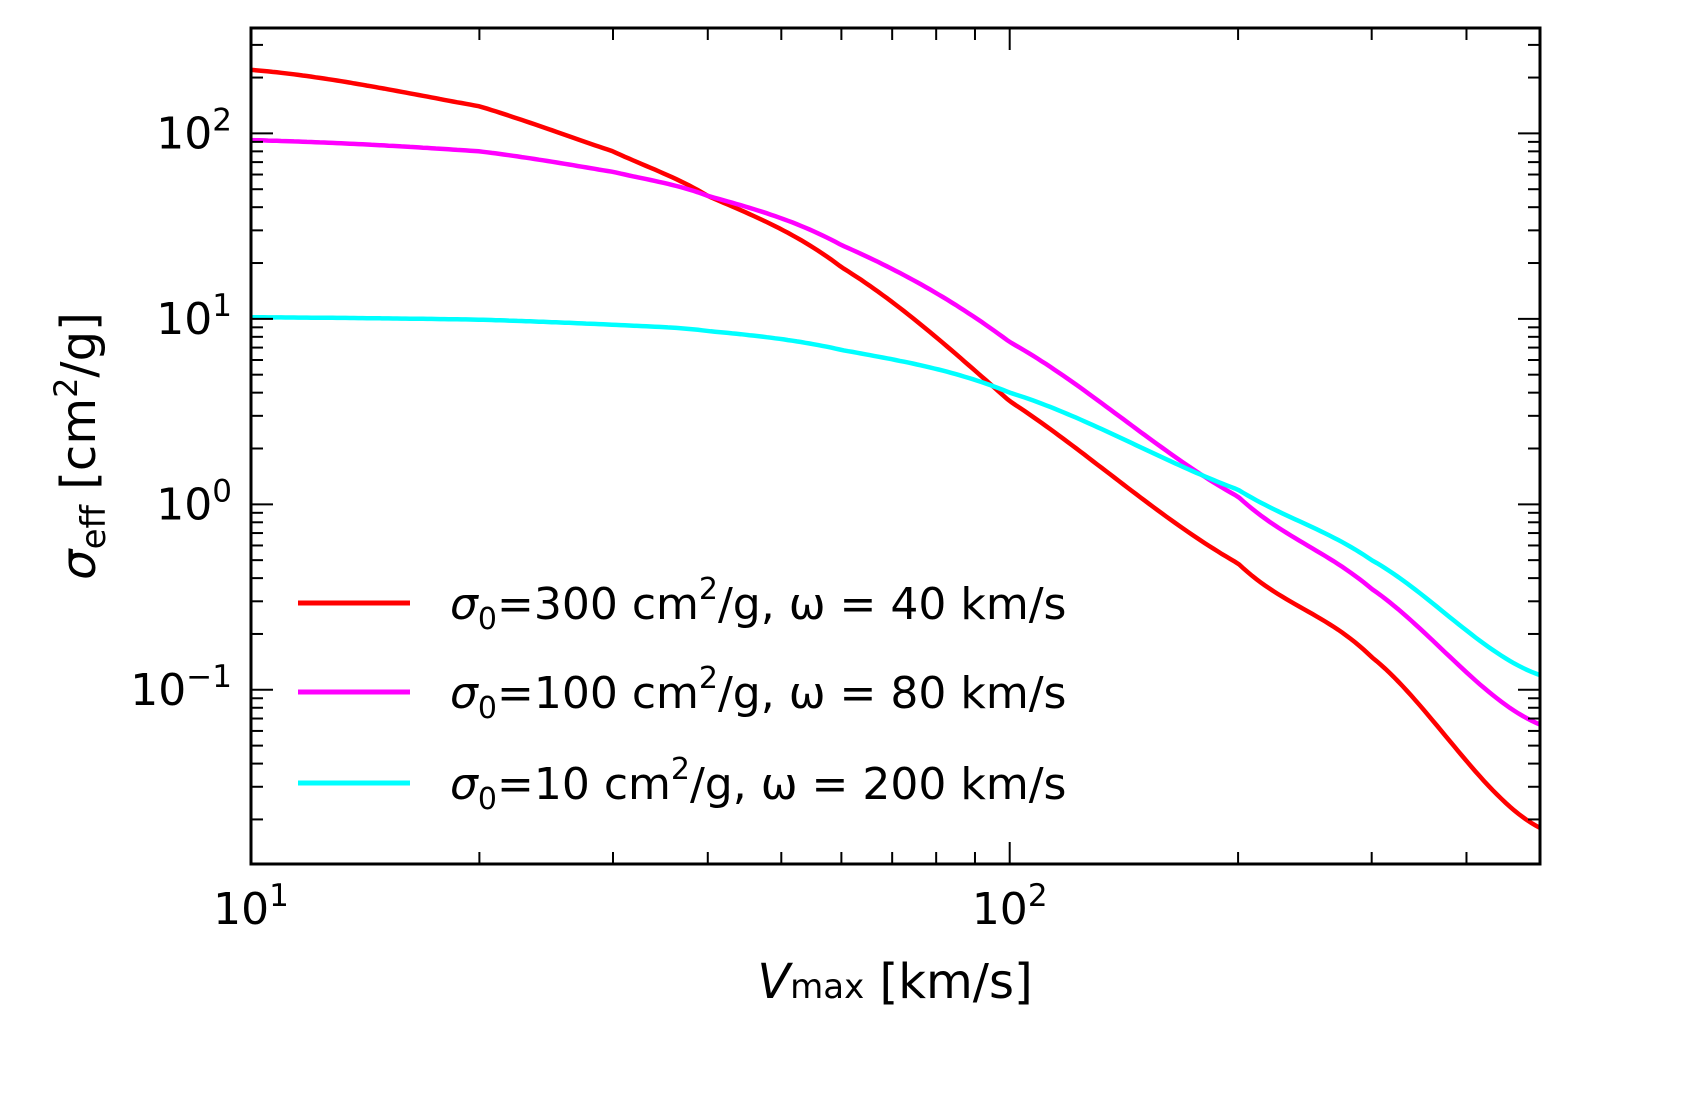 The image size is (1697, 1120). Describe the element at coordinates (251, 906) in the screenshot. I see `x-tick-label: 101` at that location.